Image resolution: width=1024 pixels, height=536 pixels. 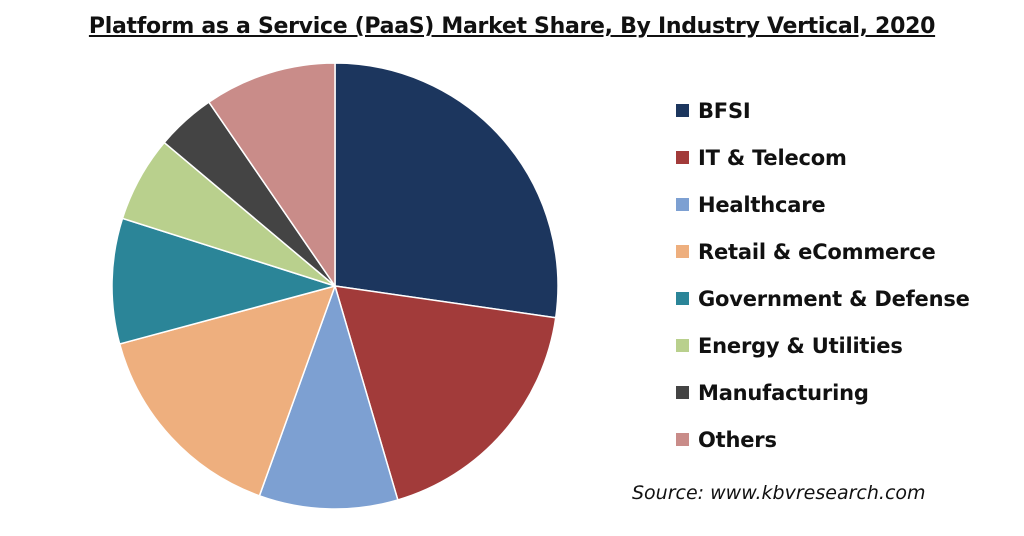 What do you see at coordinates (846, 439) in the screenshot?
I see `legend-item-others: Others` at bounding box center [846, 439].